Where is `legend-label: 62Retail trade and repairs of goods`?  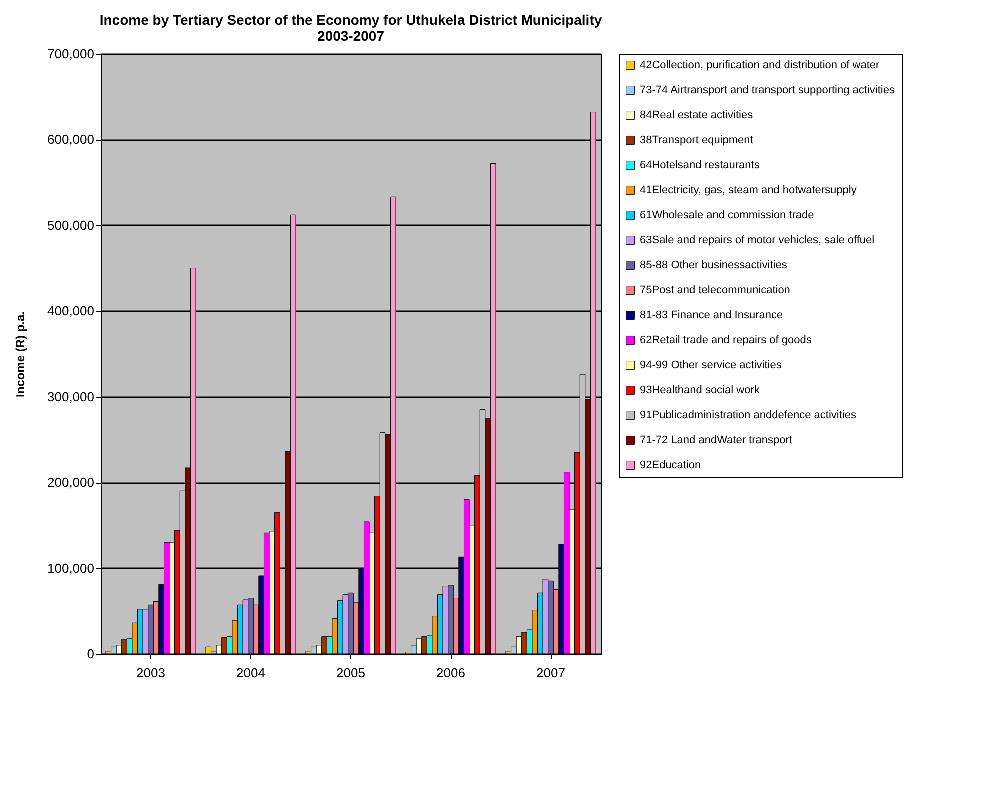 legend-label: 62Retail trade and repairs of goods is located at coordinates (726, 340).